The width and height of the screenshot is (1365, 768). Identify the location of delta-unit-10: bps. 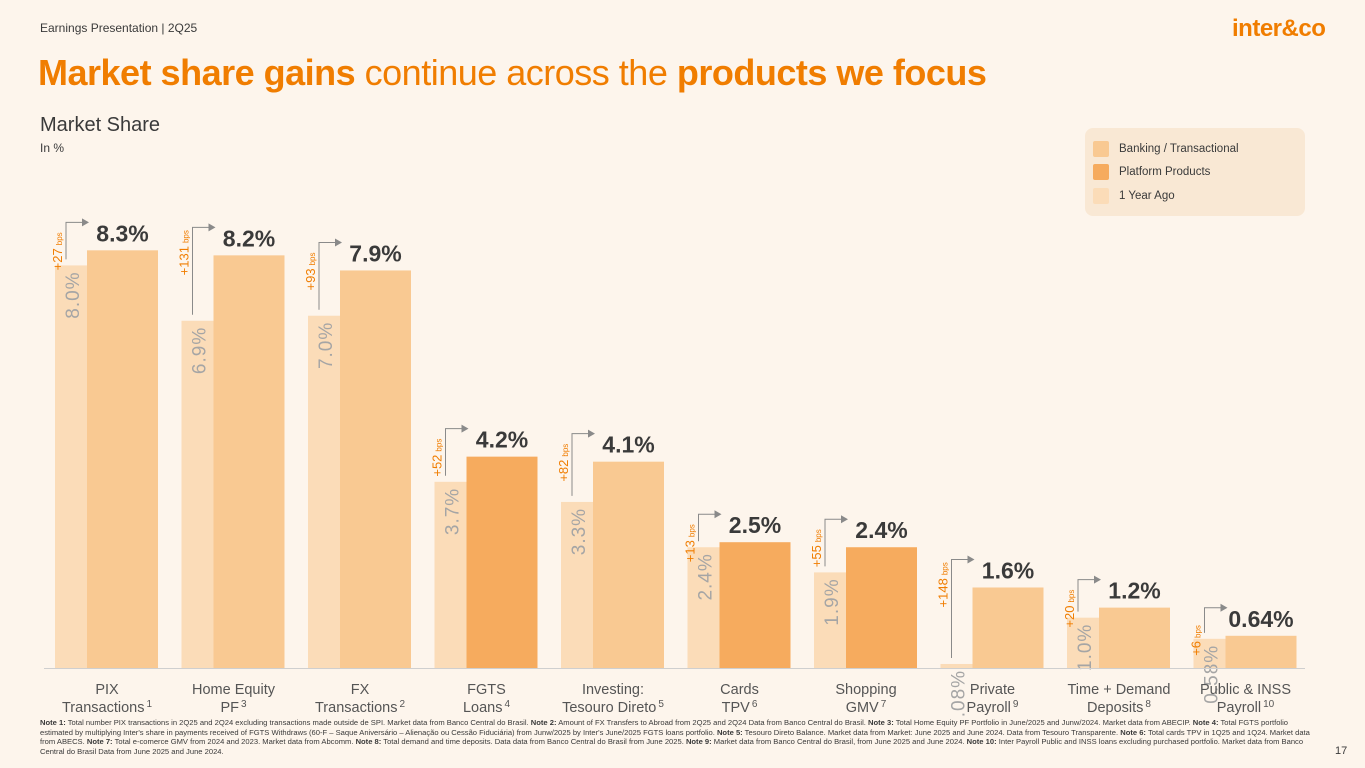
(1198, 631).